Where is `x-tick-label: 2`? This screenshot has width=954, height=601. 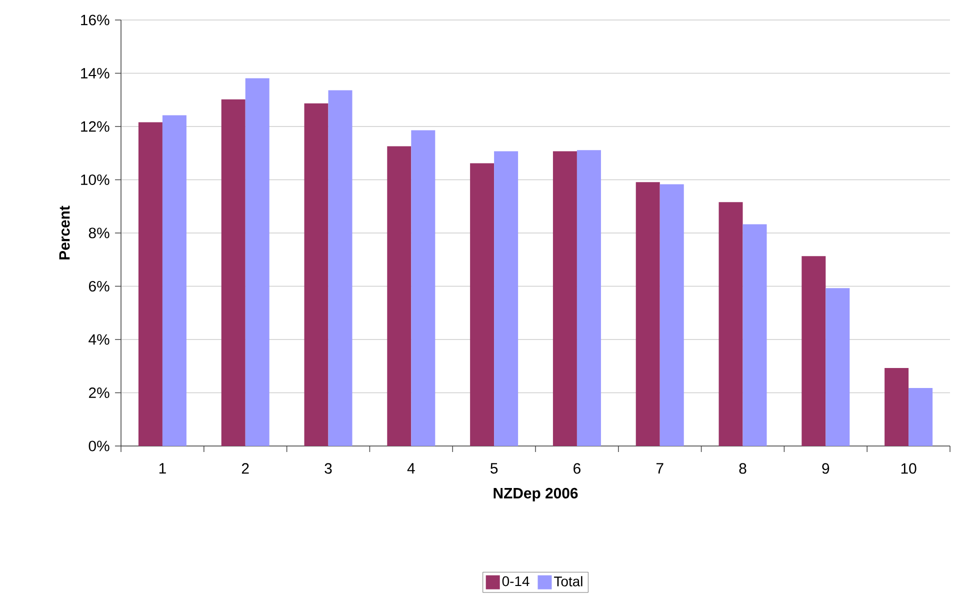
x-tick-label: 2 is located at coordinates (245, 468).